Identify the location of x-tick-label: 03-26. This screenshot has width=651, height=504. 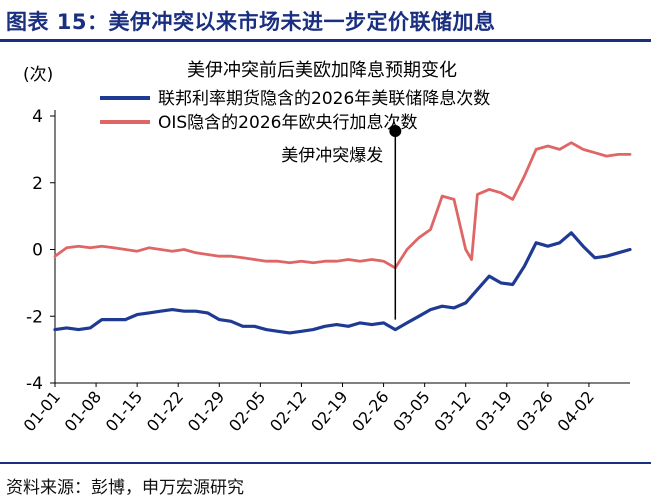
(534, 411).